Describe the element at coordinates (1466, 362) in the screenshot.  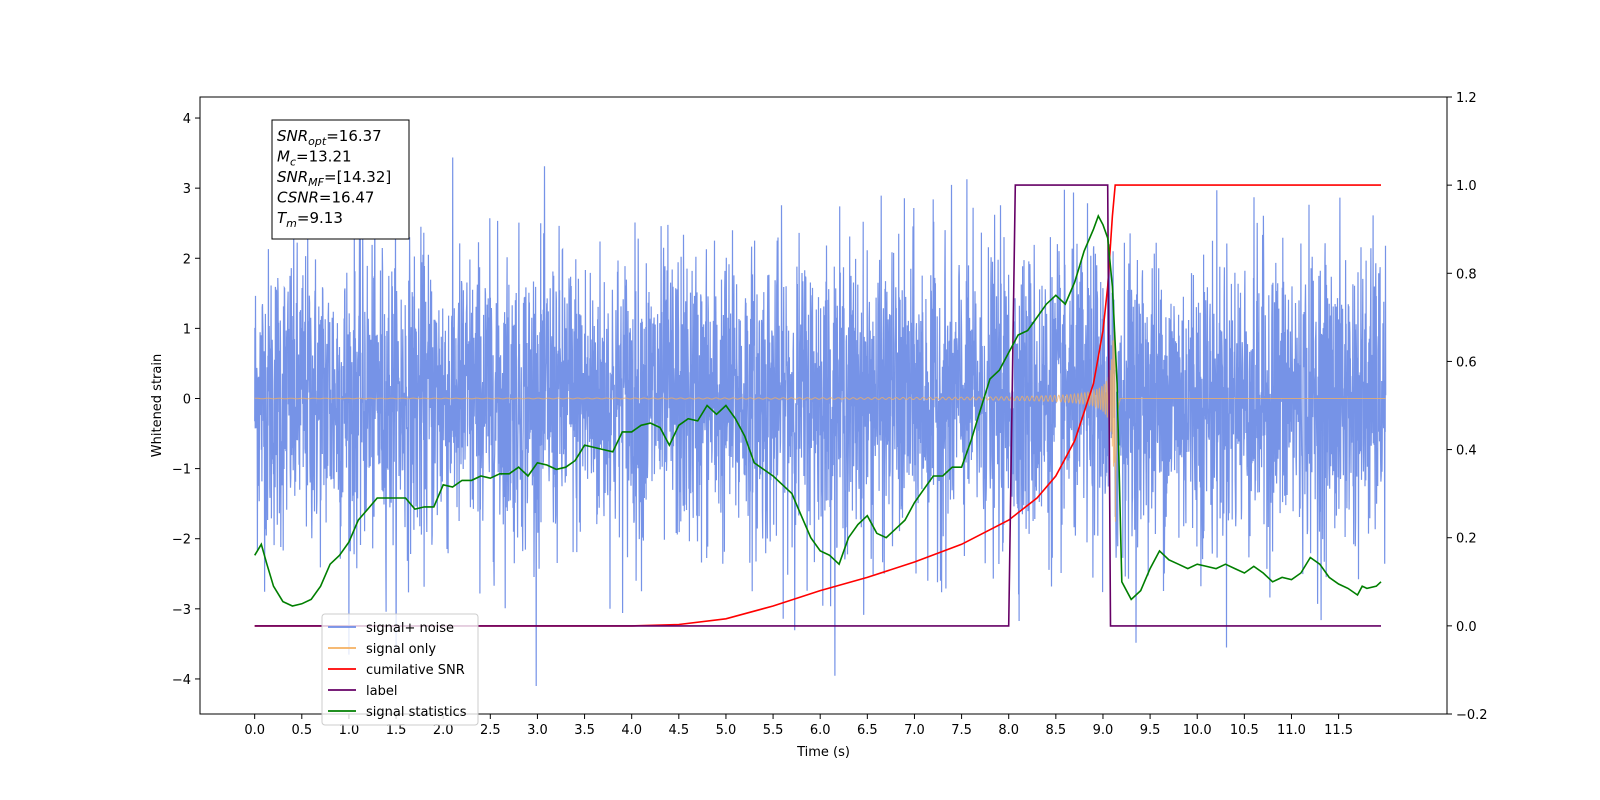
I see `y-right-tick-label: 0.6` at that location.